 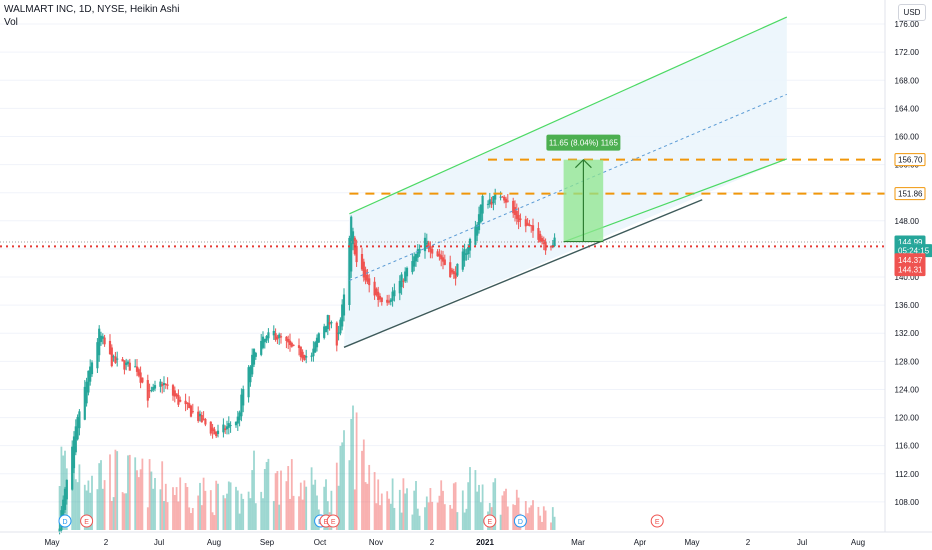 I want to click on currency-button: USD, so click(x=912, y=12).